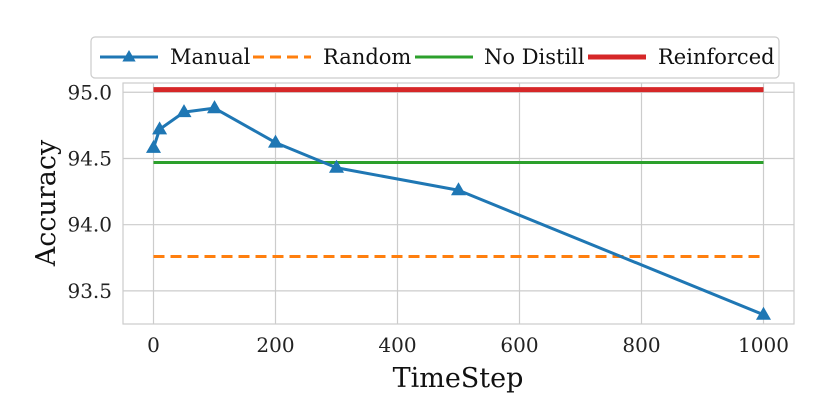 This screenshot has height=415, width=830. What do you see at coordinates (458, 378) in the screenshot?
I see `x-axis-label: TimeStep` at bounding box center [458, 378].